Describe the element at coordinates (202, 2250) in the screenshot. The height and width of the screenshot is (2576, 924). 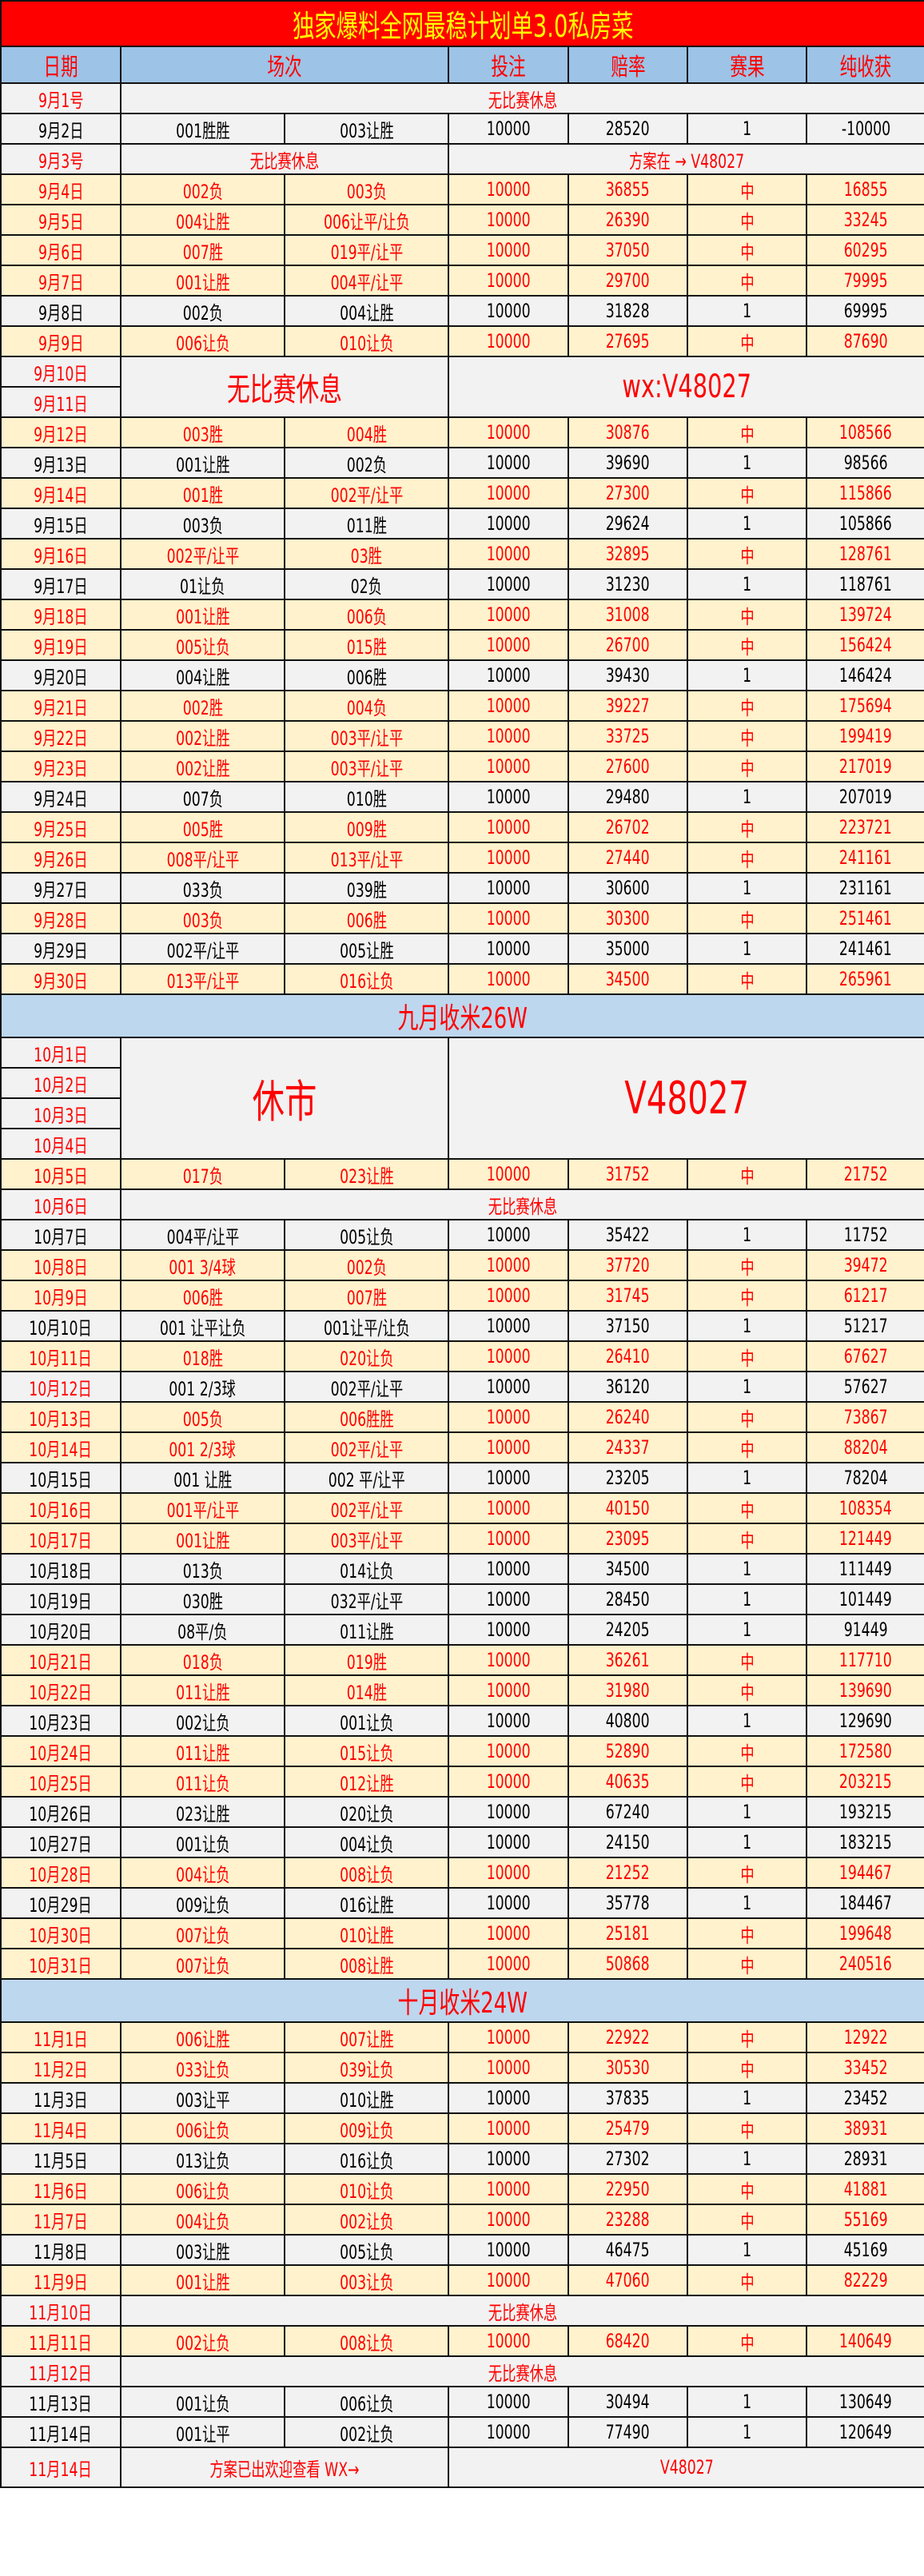
I see `match-a-cell: 003让胜` at that location.